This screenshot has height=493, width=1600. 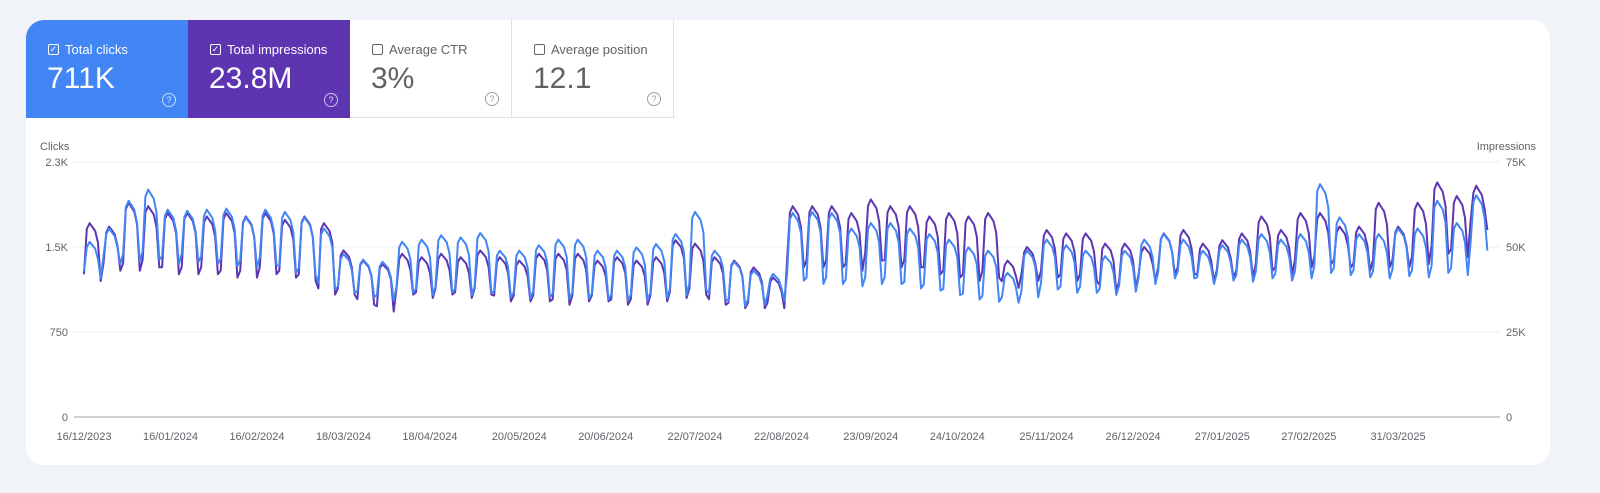 I want to click on x-tick-label: 16/02/2024, so click(x=256, y=437).